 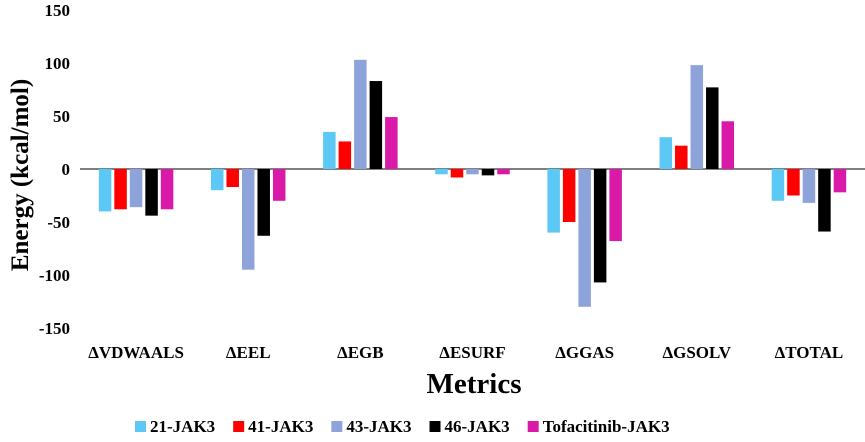 I want to click on x-category-label: ΔEGB, so click(x=360, y=352).